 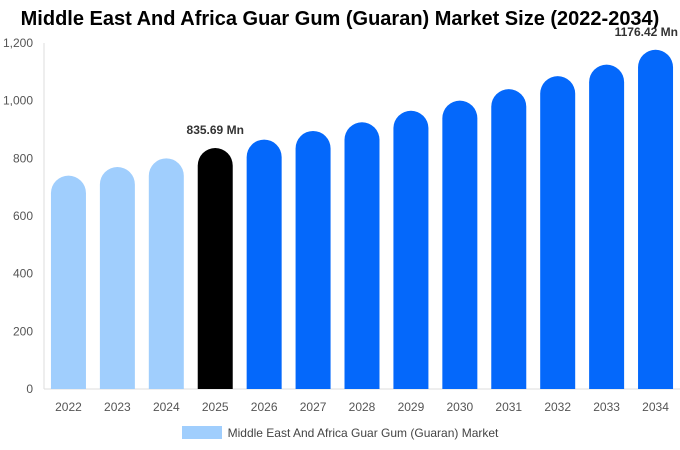 What do you see at coordinates (264, 407) in the screenshot?
I see `x-tick-label: 2026` at bounding box center [264, 407].